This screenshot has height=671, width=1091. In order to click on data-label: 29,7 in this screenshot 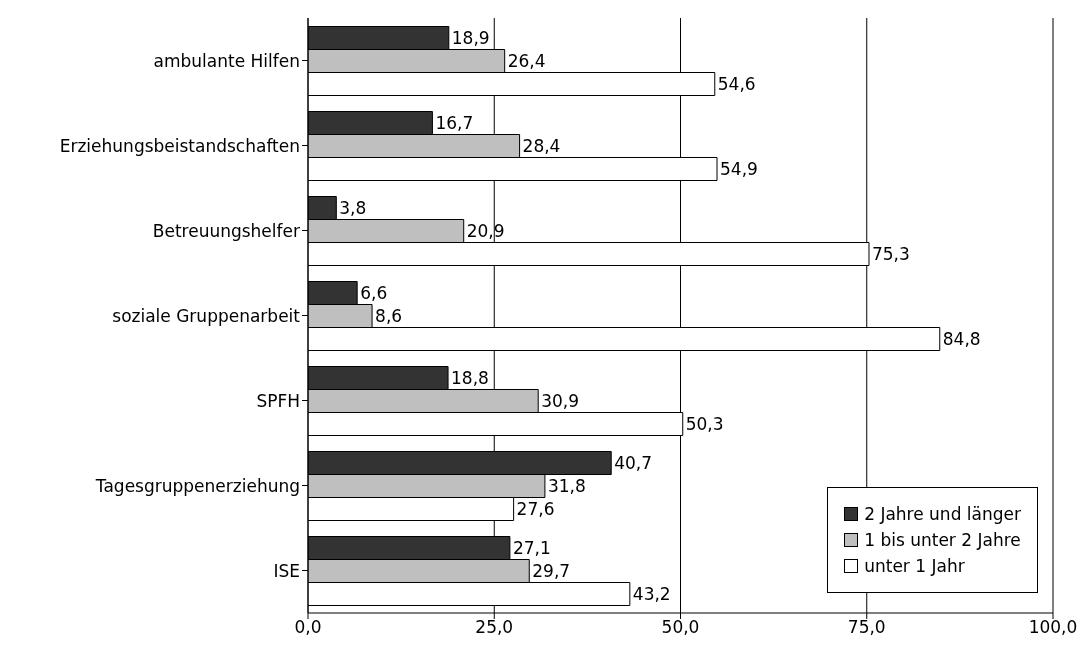, I will do `click(551, 571)`.